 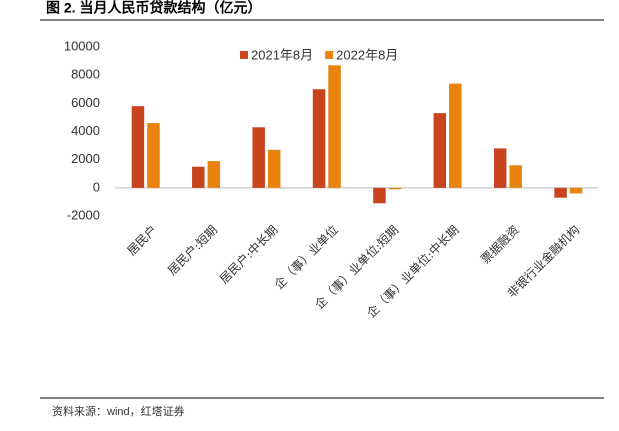 I want to click on y-tick-label: 6000, so click(x=85, y=102).